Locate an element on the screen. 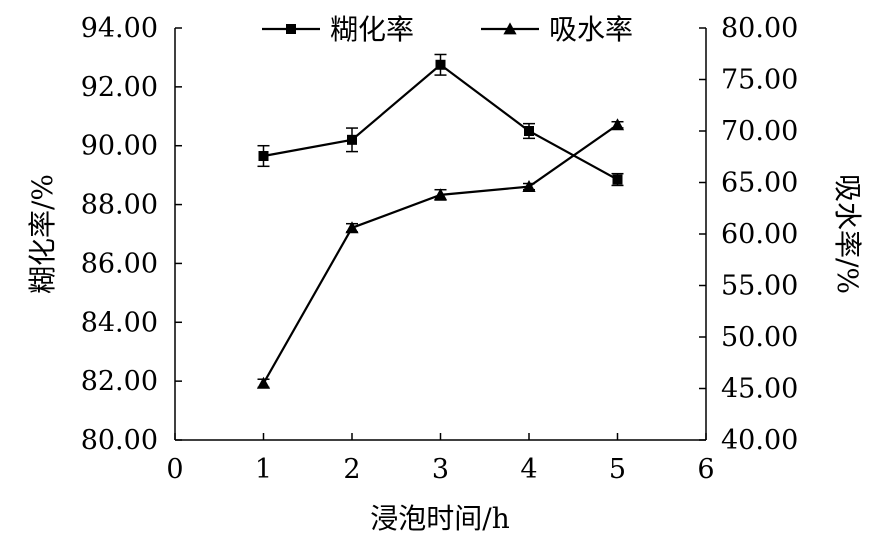 This screenshot has width=871, height=543. series-gelatinization is located at coordinates (440, 120).